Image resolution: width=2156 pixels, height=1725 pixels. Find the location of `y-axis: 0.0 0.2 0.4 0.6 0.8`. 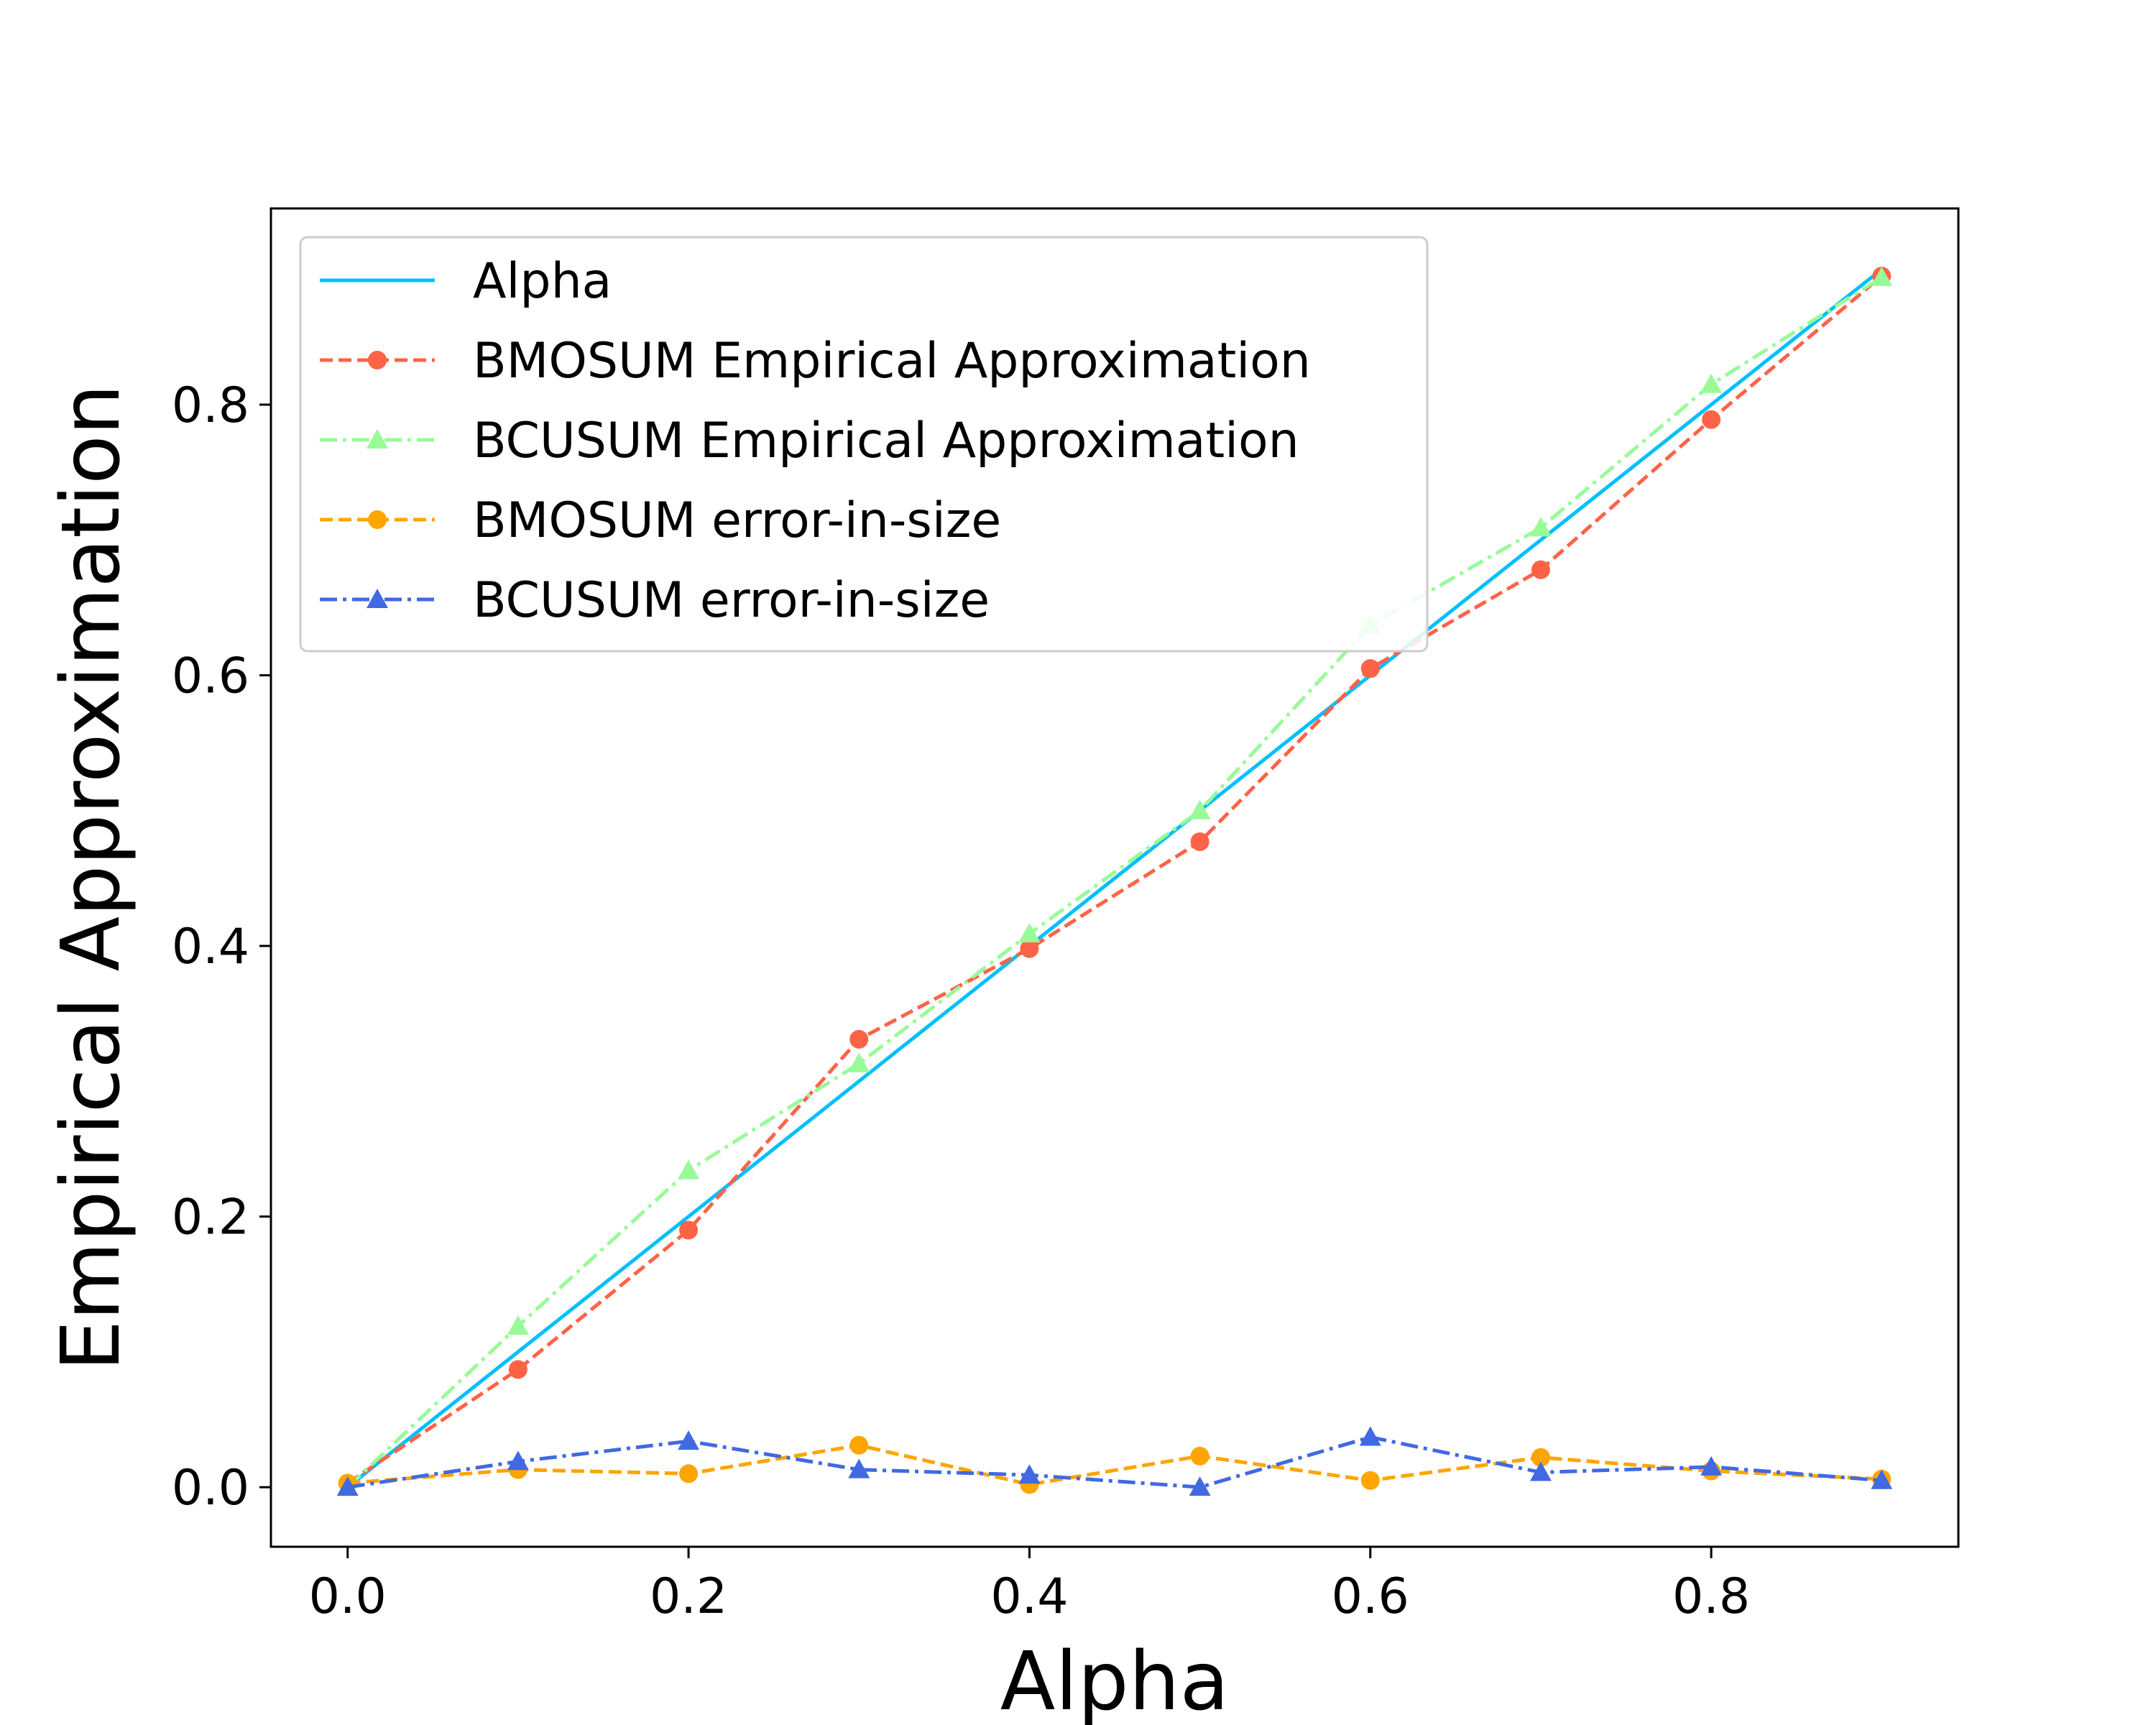

y-axis: 0.0 0.2 0.4 0.6 0.8 is located at coordinates (221, 947).